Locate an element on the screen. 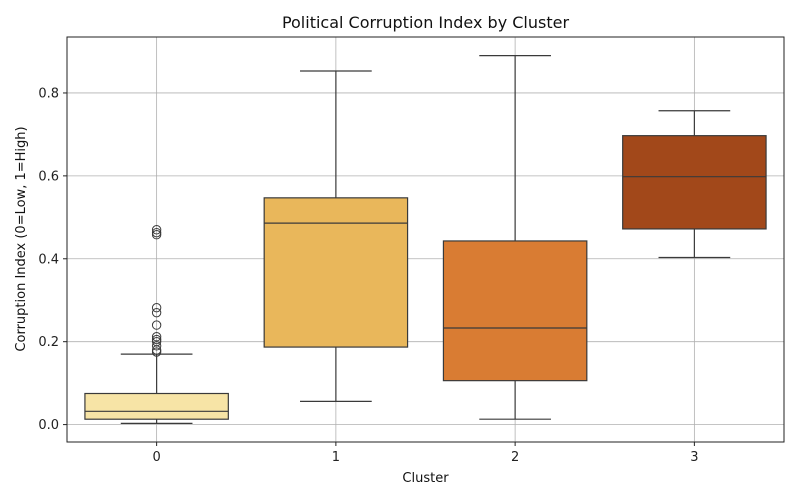  x-axis-ticks: 0 1 2 3 is located at coordinates (425, 453).